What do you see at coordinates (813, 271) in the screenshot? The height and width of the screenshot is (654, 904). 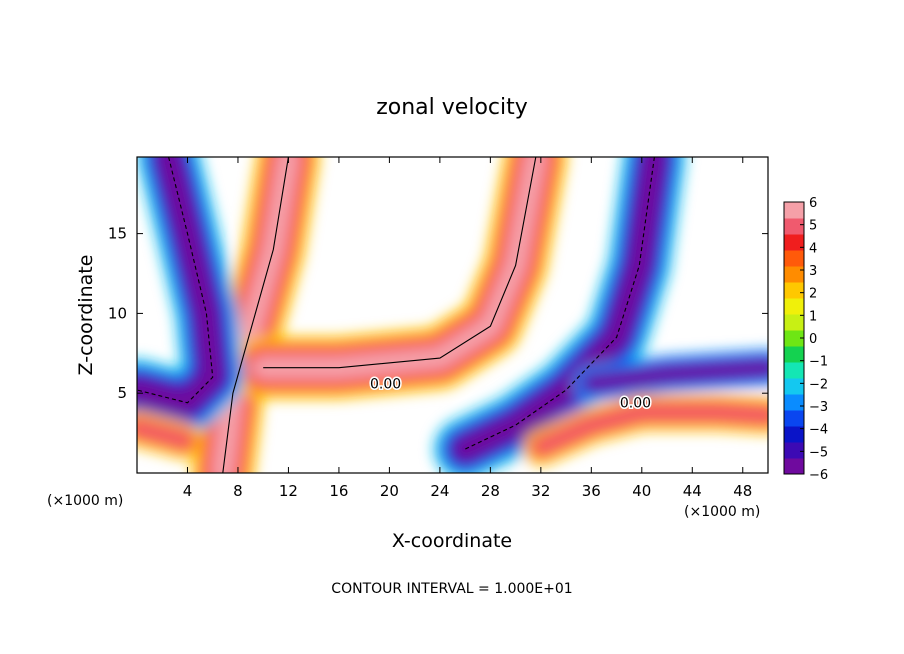 I see `colorbar-label: 3` at bounding box center [813, 271].